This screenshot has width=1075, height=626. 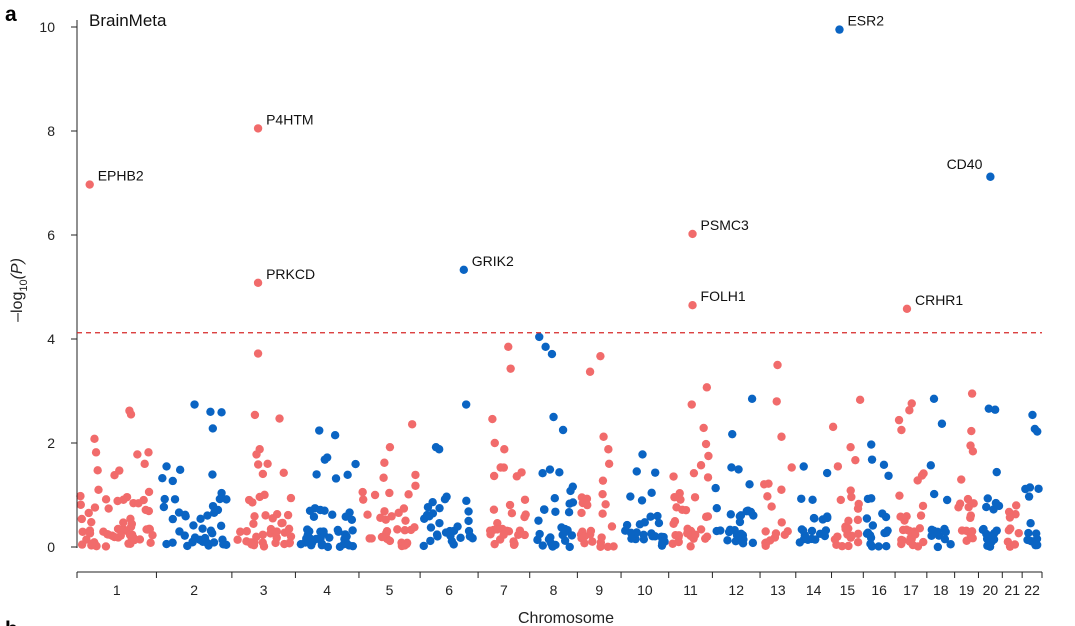 What do you see at coordinates (778, 590) in the screenshot?
I see `x-tick-label: 13` at bounding box center [778, 590].